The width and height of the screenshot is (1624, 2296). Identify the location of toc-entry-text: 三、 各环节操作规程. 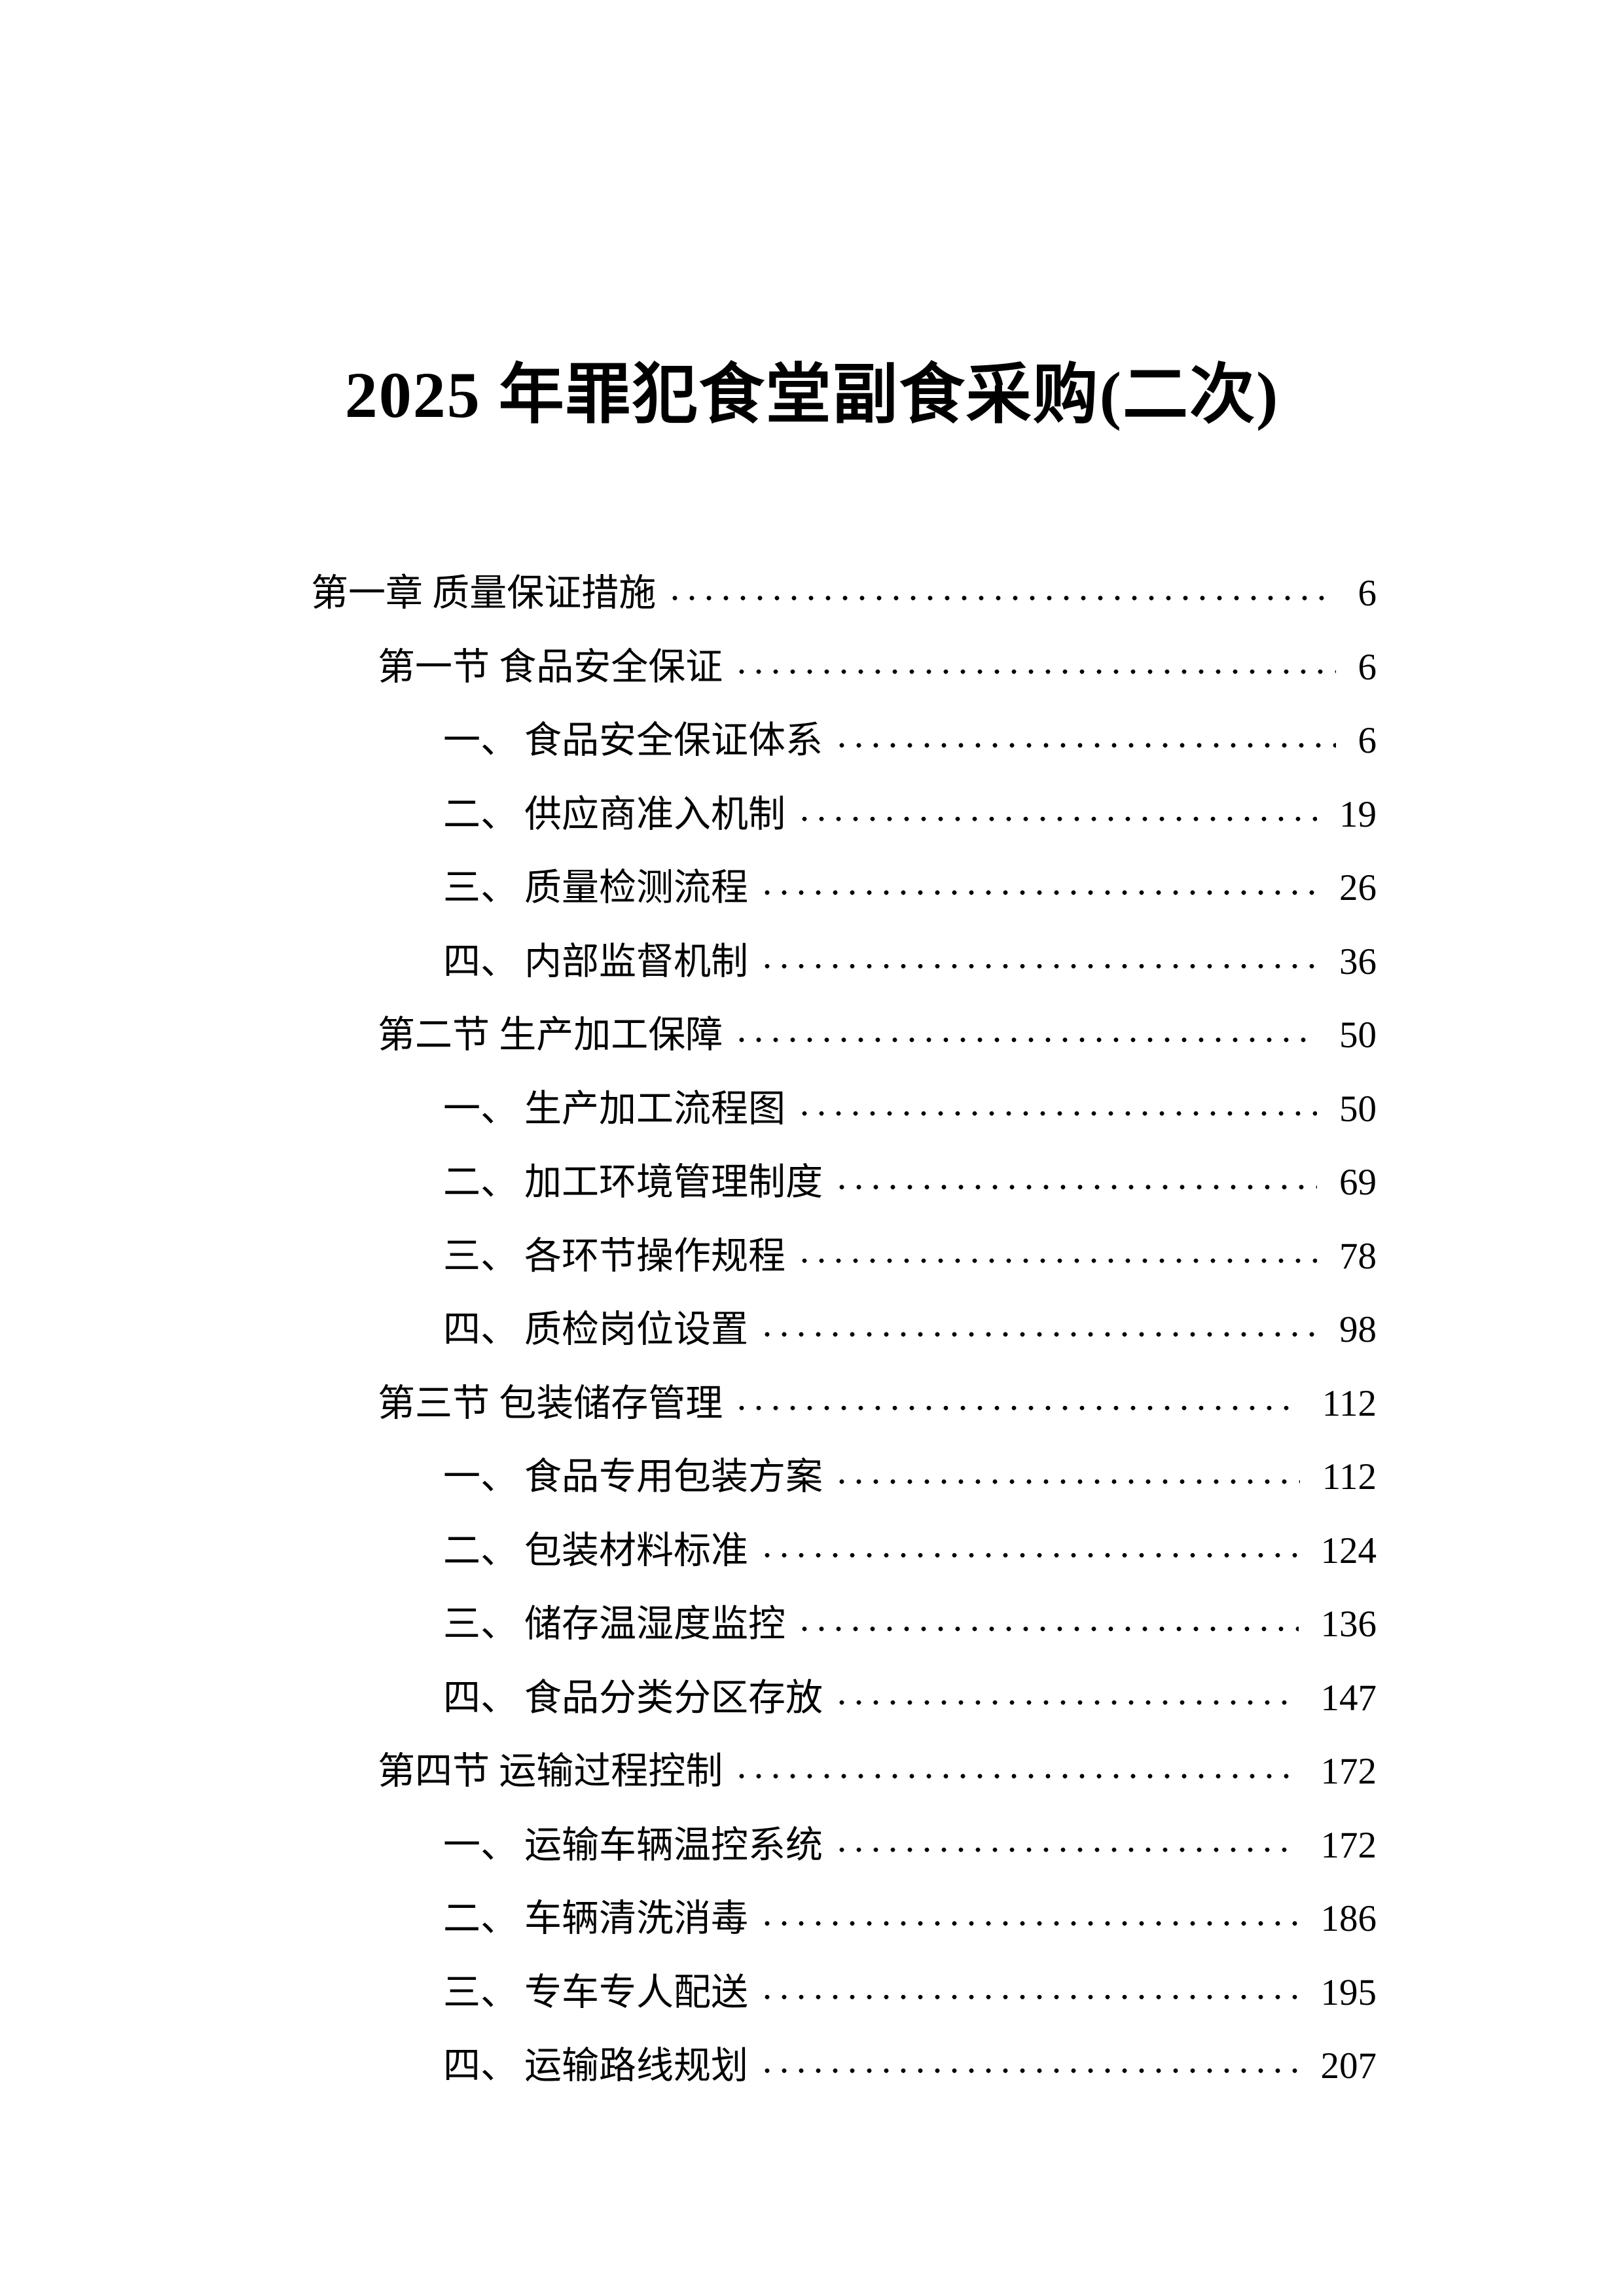
(614, 1257).